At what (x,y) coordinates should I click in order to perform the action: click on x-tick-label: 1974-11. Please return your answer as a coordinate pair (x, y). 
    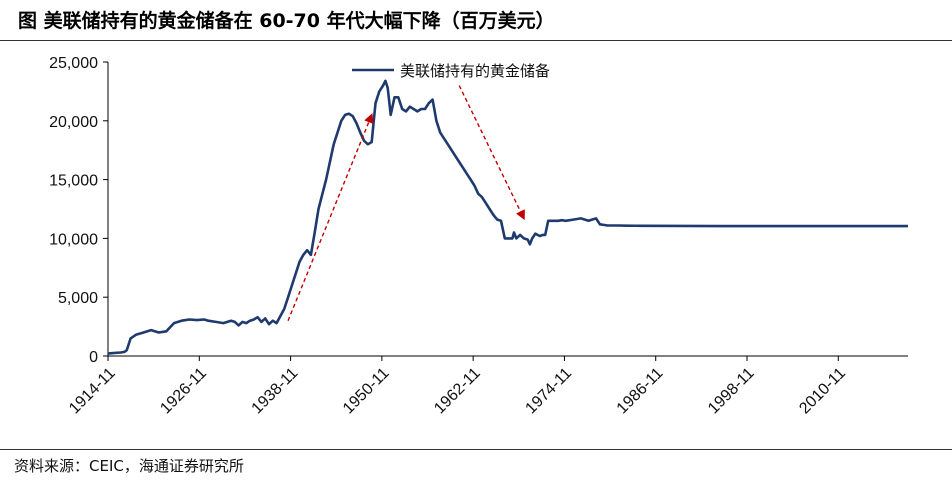
    Looking at the image, I should click on (548, 391).